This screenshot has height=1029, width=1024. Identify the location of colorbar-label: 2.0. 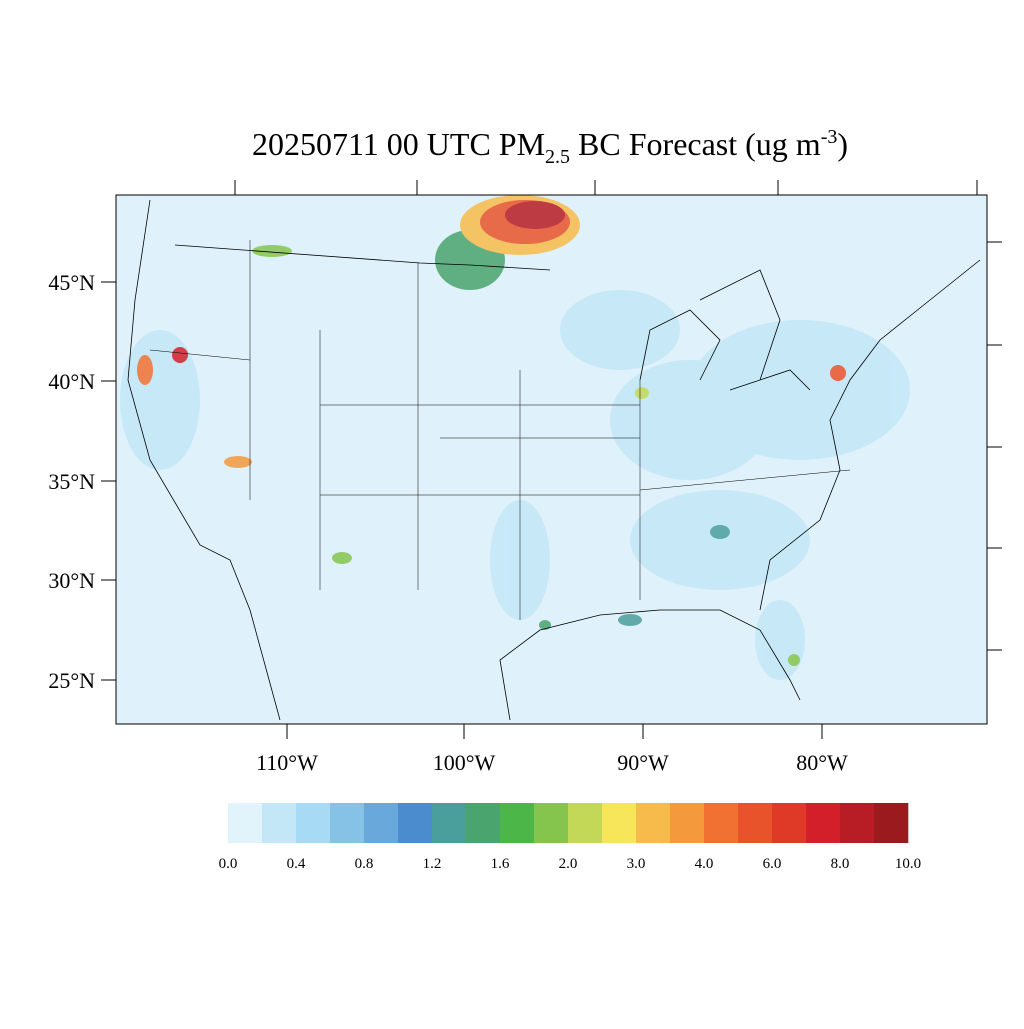
(568, 864).